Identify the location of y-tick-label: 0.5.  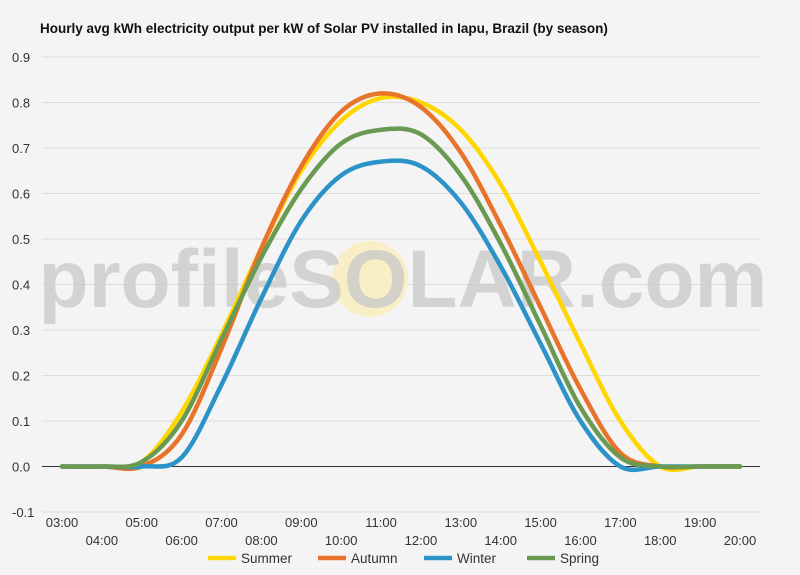
(21, 239).